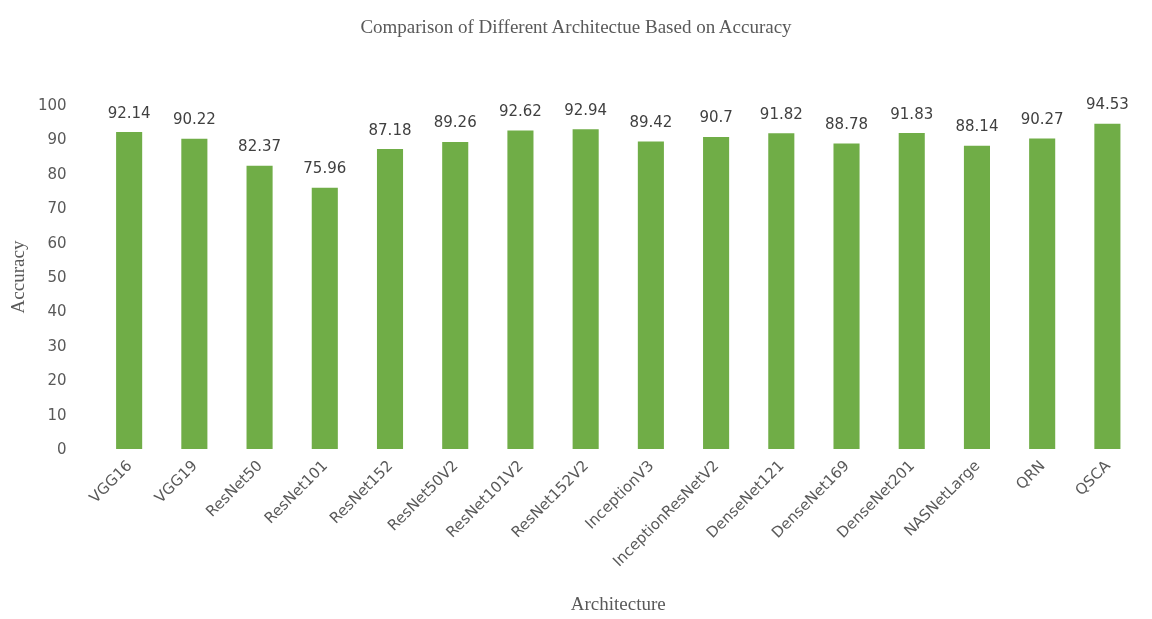 Image resolution: width=1152 pixels, height=619 pixels. I want to click on y-tick-label: 100, so click(52, 105).